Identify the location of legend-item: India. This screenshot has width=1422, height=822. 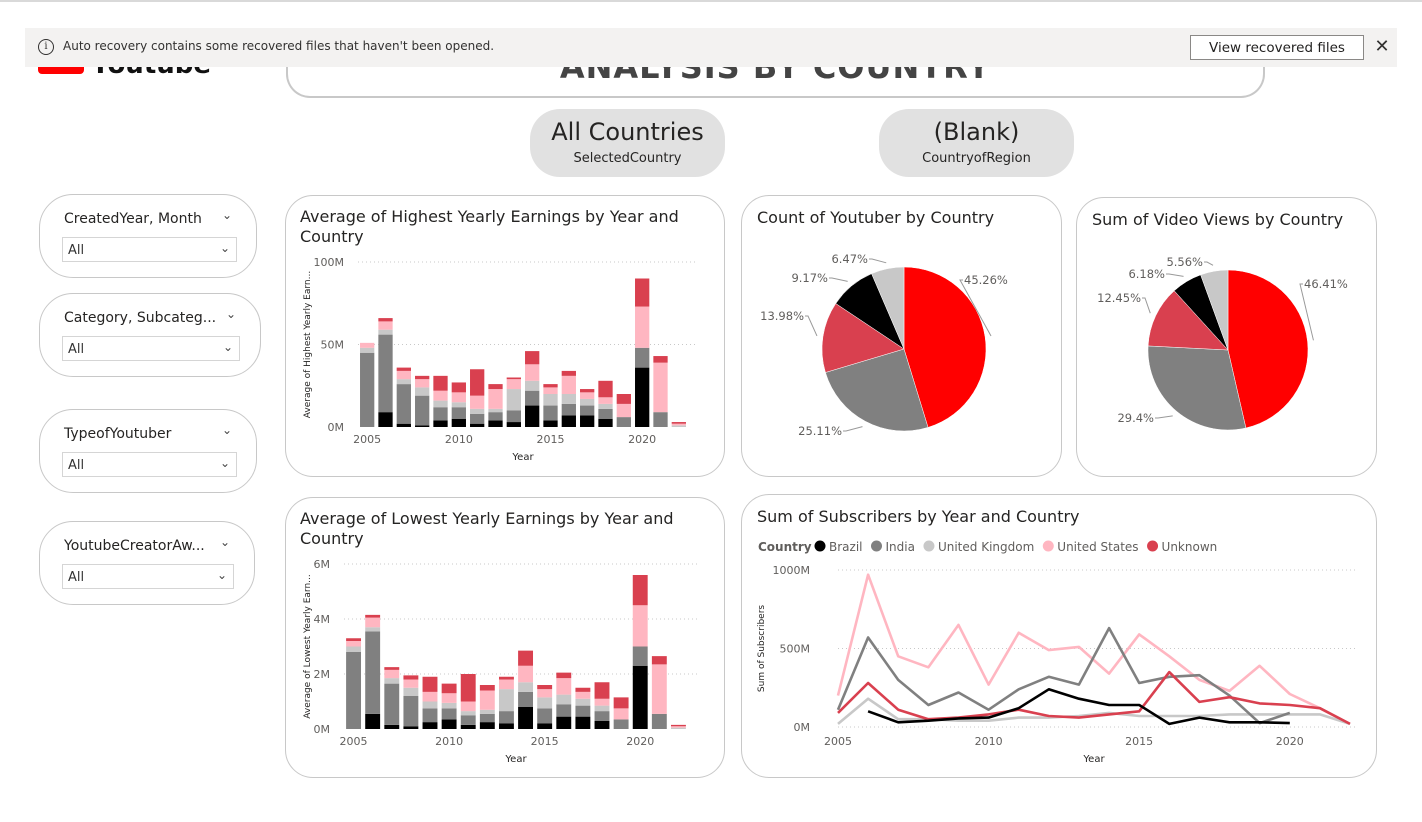
(900, 547).